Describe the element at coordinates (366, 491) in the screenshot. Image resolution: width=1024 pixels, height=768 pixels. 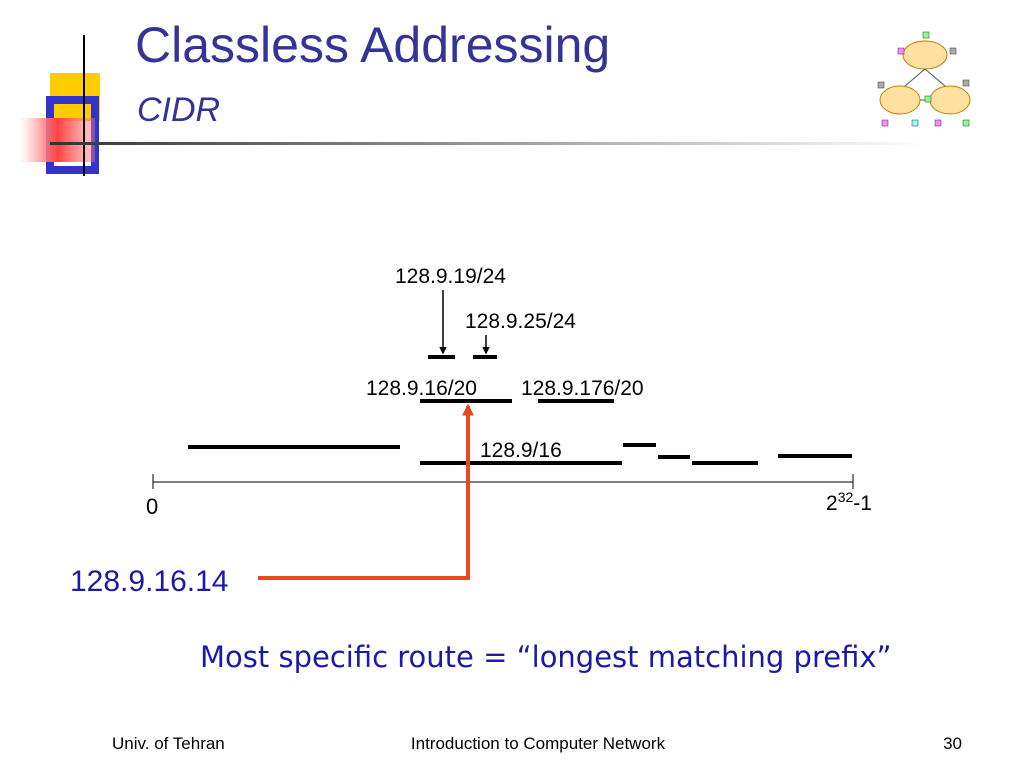
I see `lookup-arrow` at that location.